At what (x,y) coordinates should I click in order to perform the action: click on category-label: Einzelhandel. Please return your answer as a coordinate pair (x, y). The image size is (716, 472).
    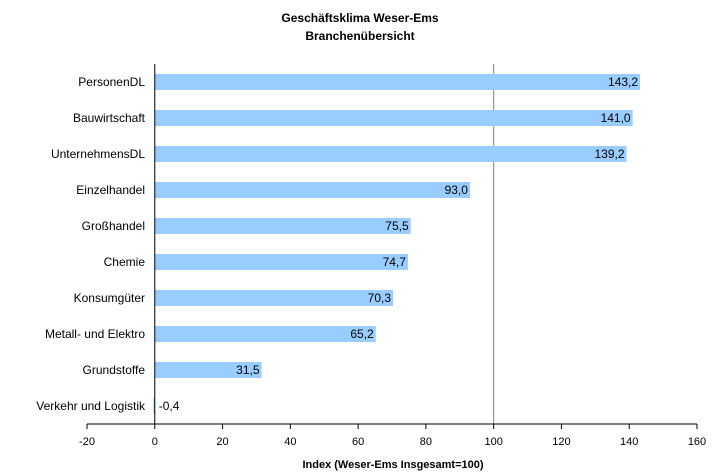
    Looking at the image, I should click on (110, 190).